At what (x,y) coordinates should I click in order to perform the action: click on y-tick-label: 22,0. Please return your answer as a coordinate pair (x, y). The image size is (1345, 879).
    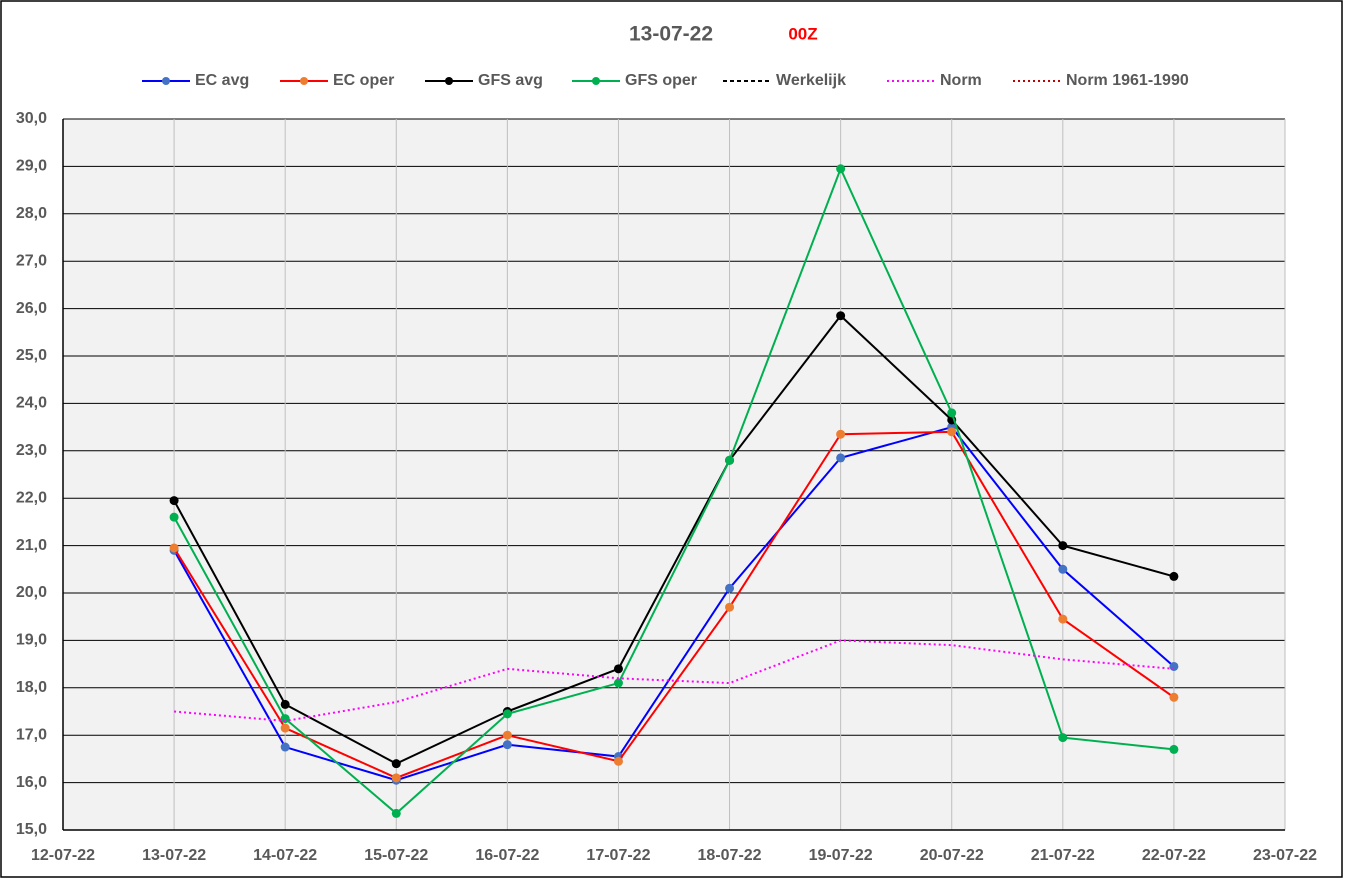
    Looking at the image, I should click on (31, 497).